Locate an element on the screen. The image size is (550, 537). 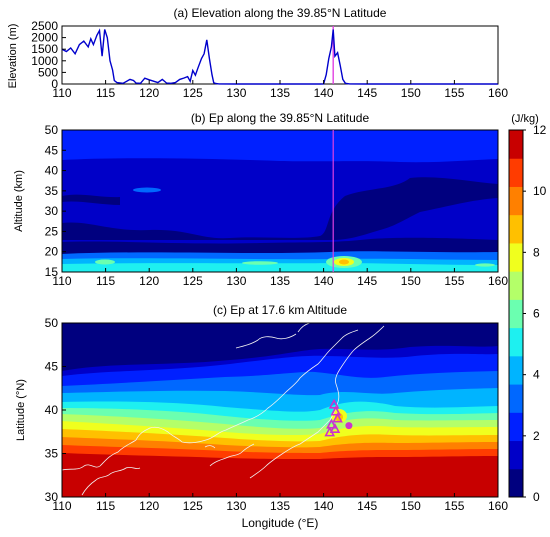
panel-c-y-ticks: 30 35 40 45 50 is located at coordinates (55, 410).